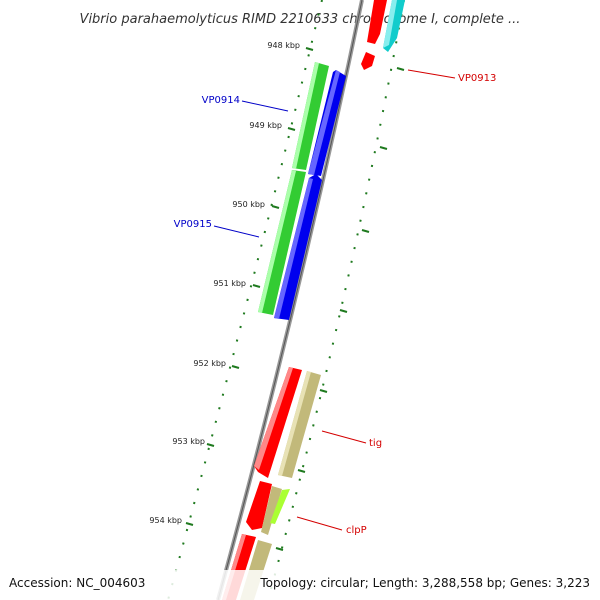 This screenshot has width=600, height=600. Describe the element at coordinates (375, 443) in the screenshot. I see `gene-label-tig: tig` at that location.